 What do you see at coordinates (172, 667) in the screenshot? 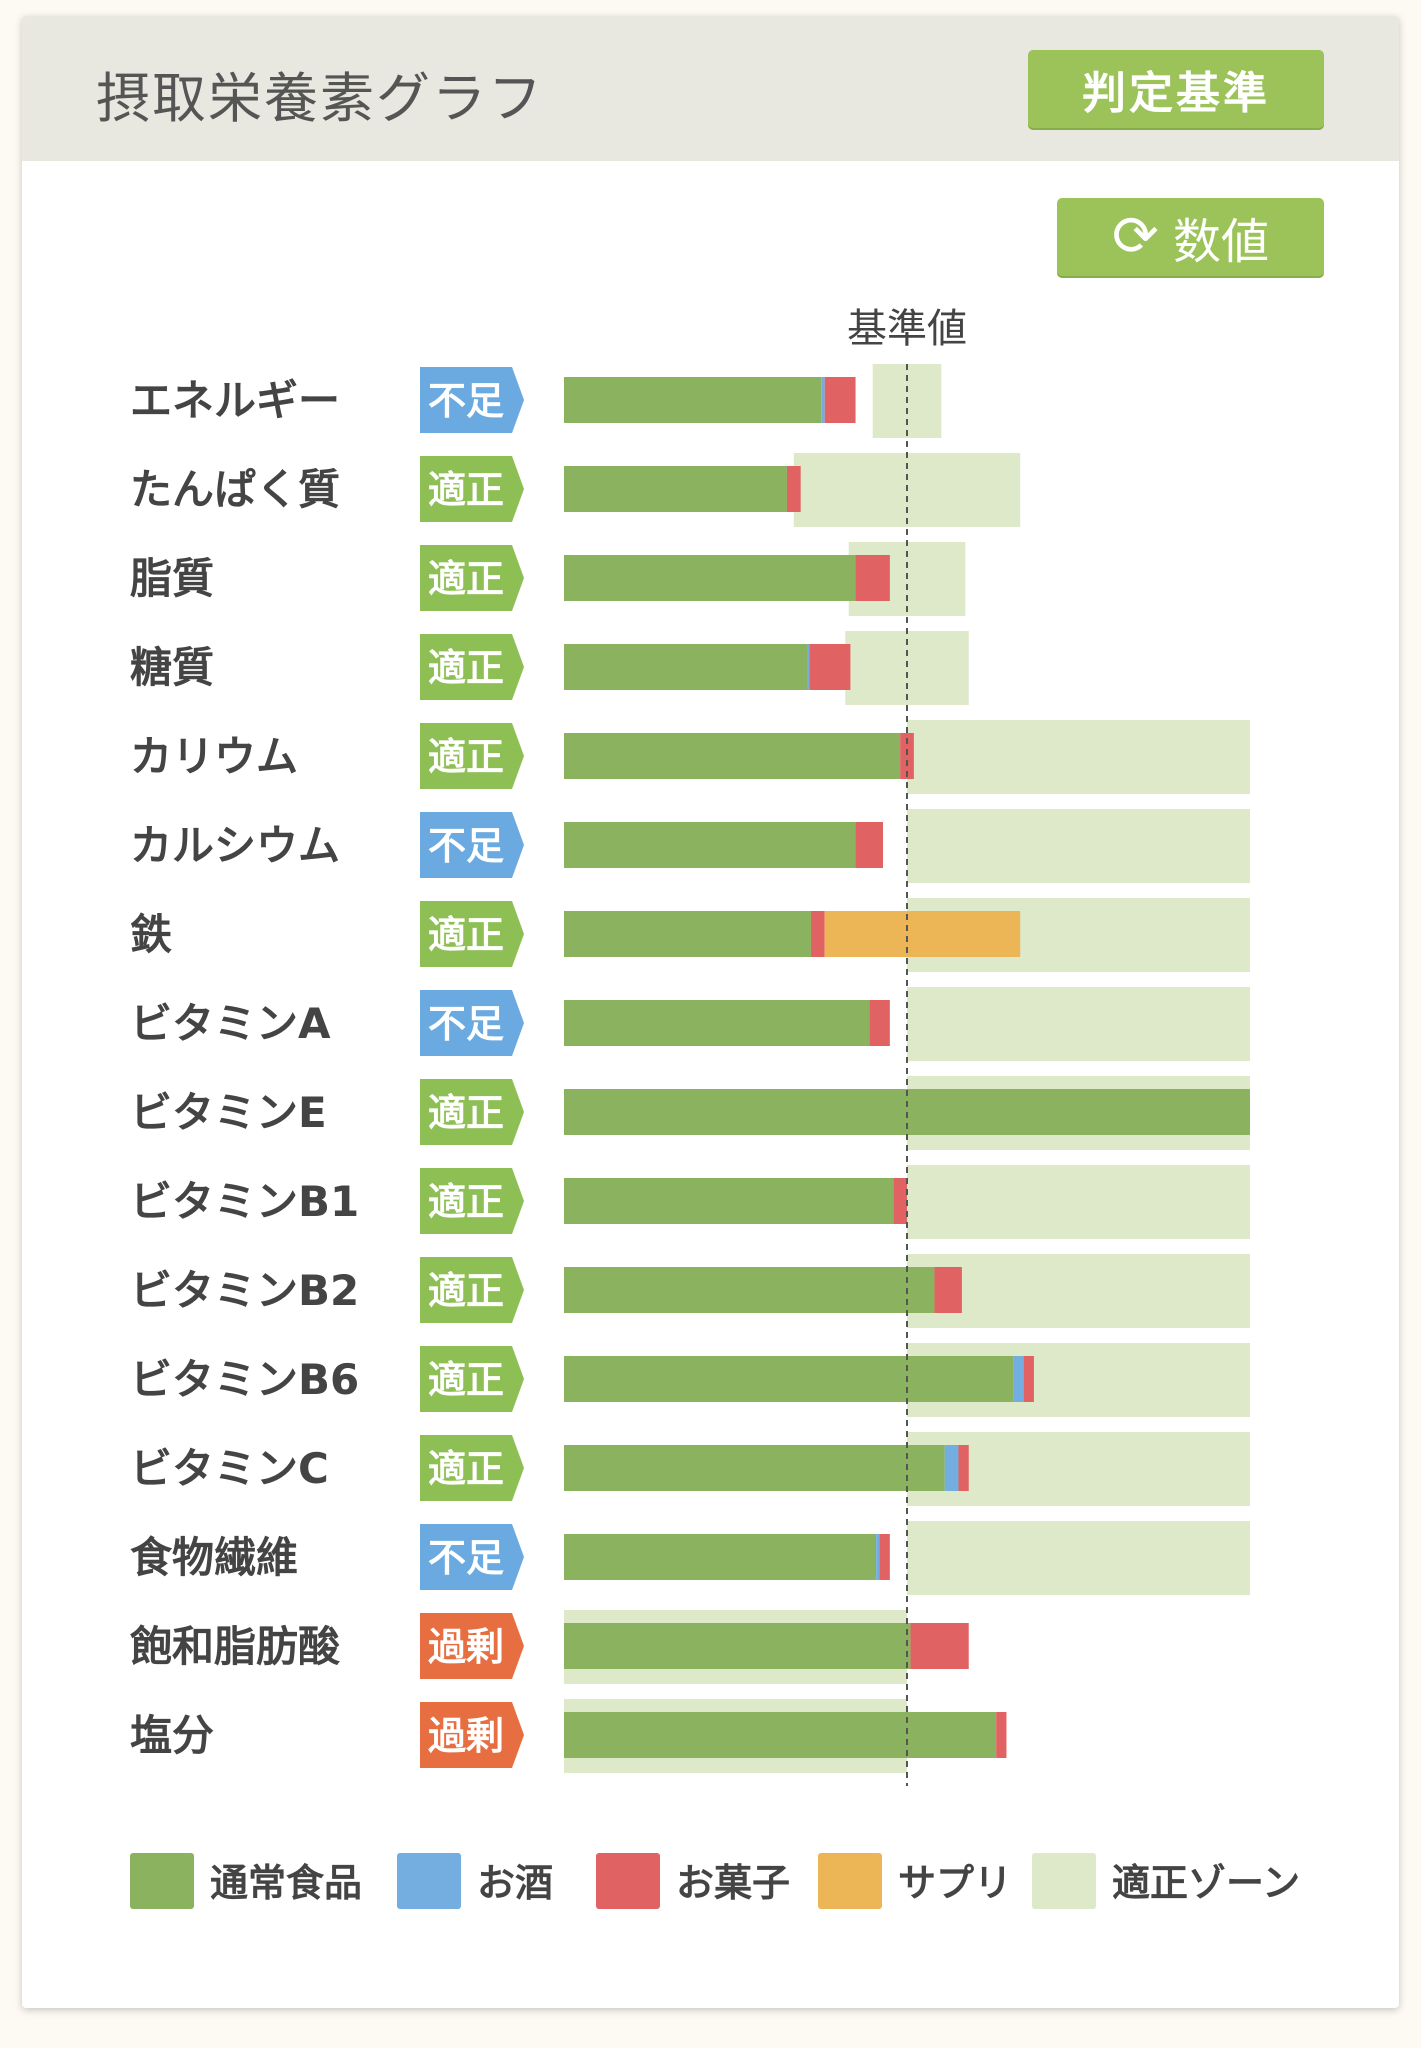
I see `nutrient-label: 糖質` at bounding box center [172, 667].